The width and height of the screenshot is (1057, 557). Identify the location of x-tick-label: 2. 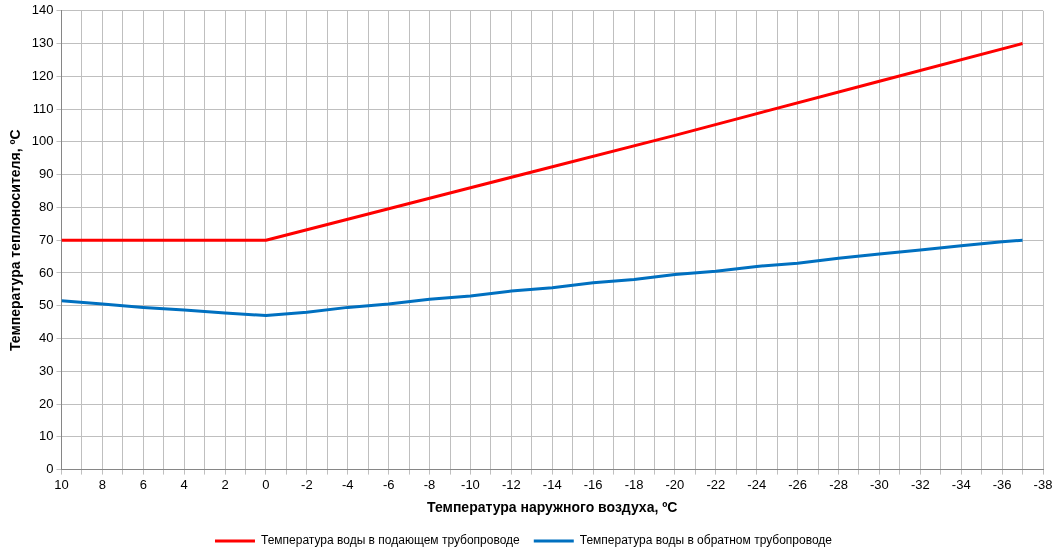
(225, 484).